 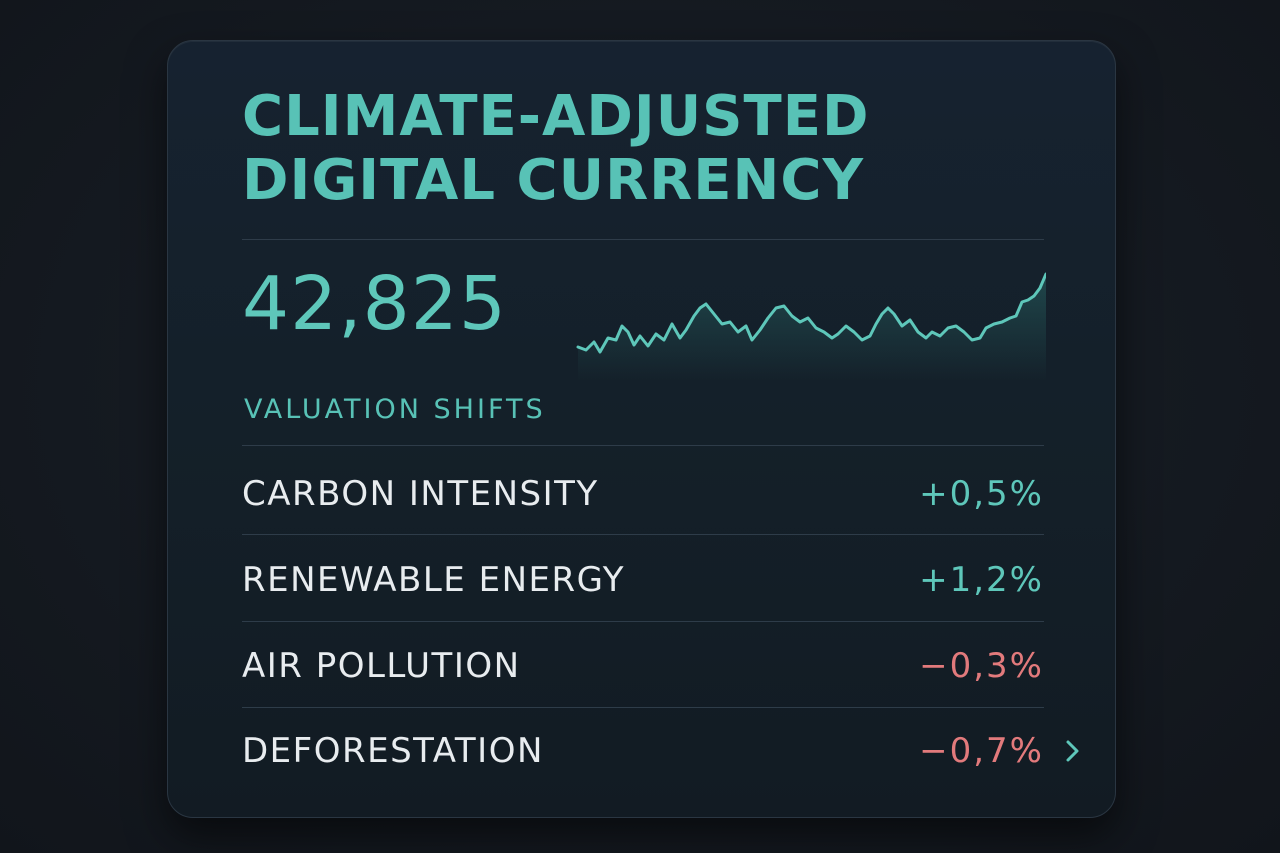 What do you see at coordinates (393, 751) in the screenshot?
I see `row-label: DEFORESTATION` at bounding box center [393, 751].